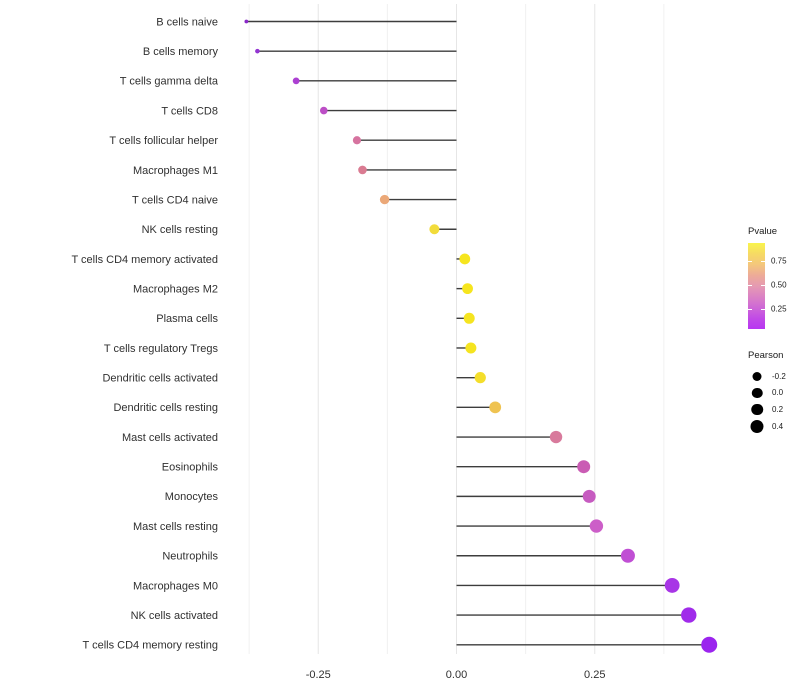 Image resolution: width=800 pixels, height=700 pixels. What do you see at coordinates (151, 646) in the screenshot?
I see `category-label: T cells CD4 memory resting` at bounding box center [151, 646].